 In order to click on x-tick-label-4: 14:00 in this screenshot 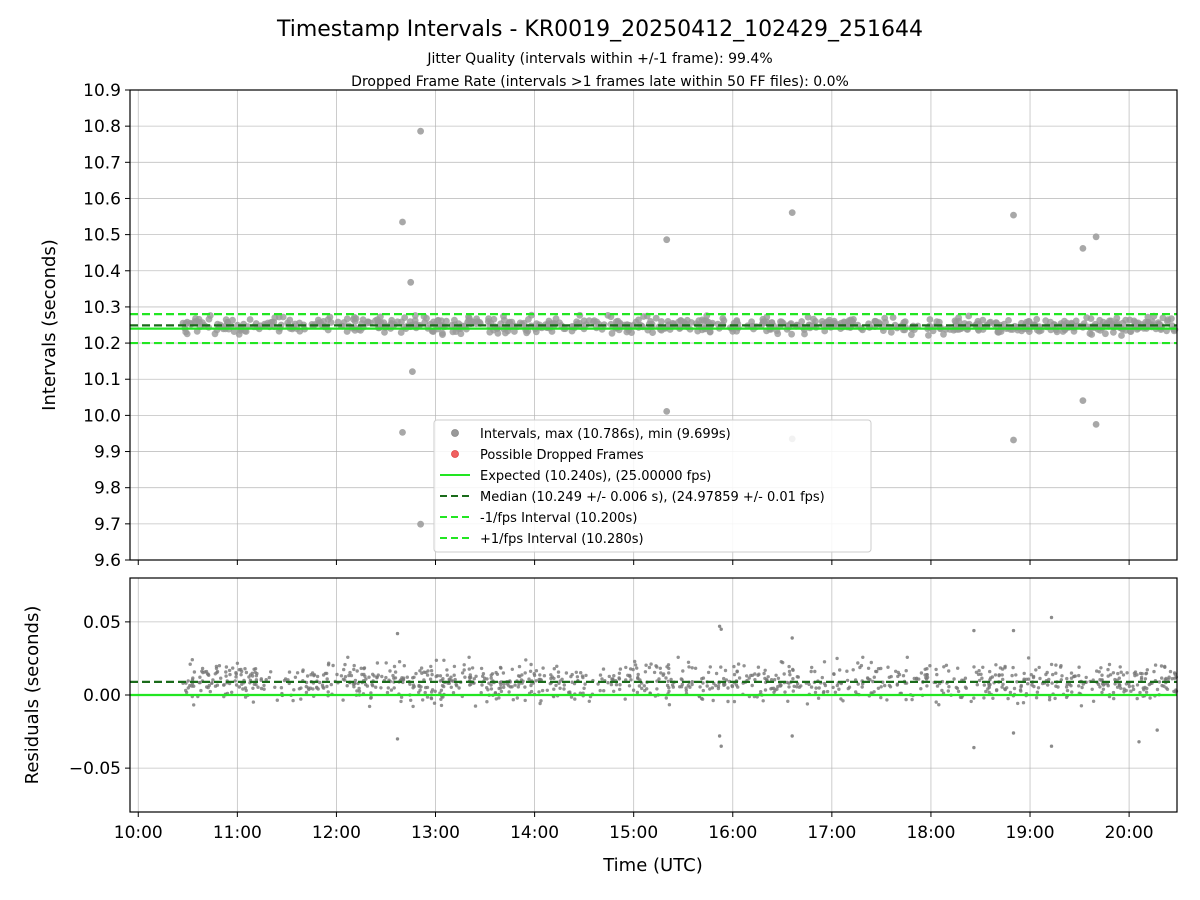, I will do `click(534, 833)`.